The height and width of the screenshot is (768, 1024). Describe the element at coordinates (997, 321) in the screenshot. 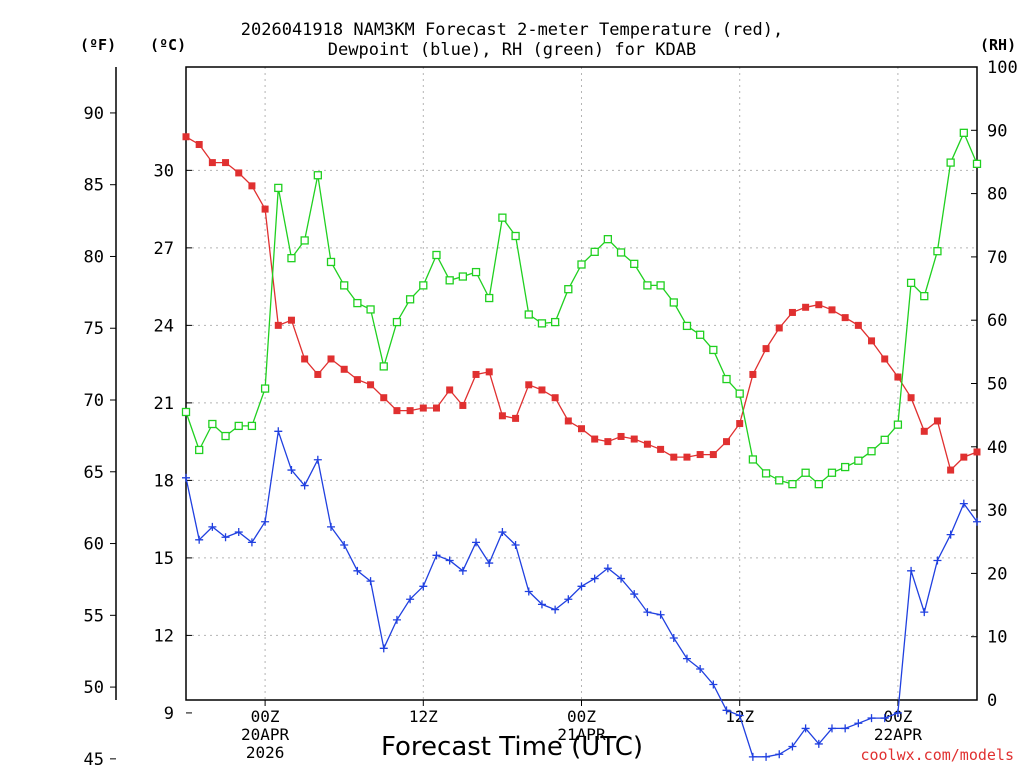

I see `rh-tick-label: 60` at that location.